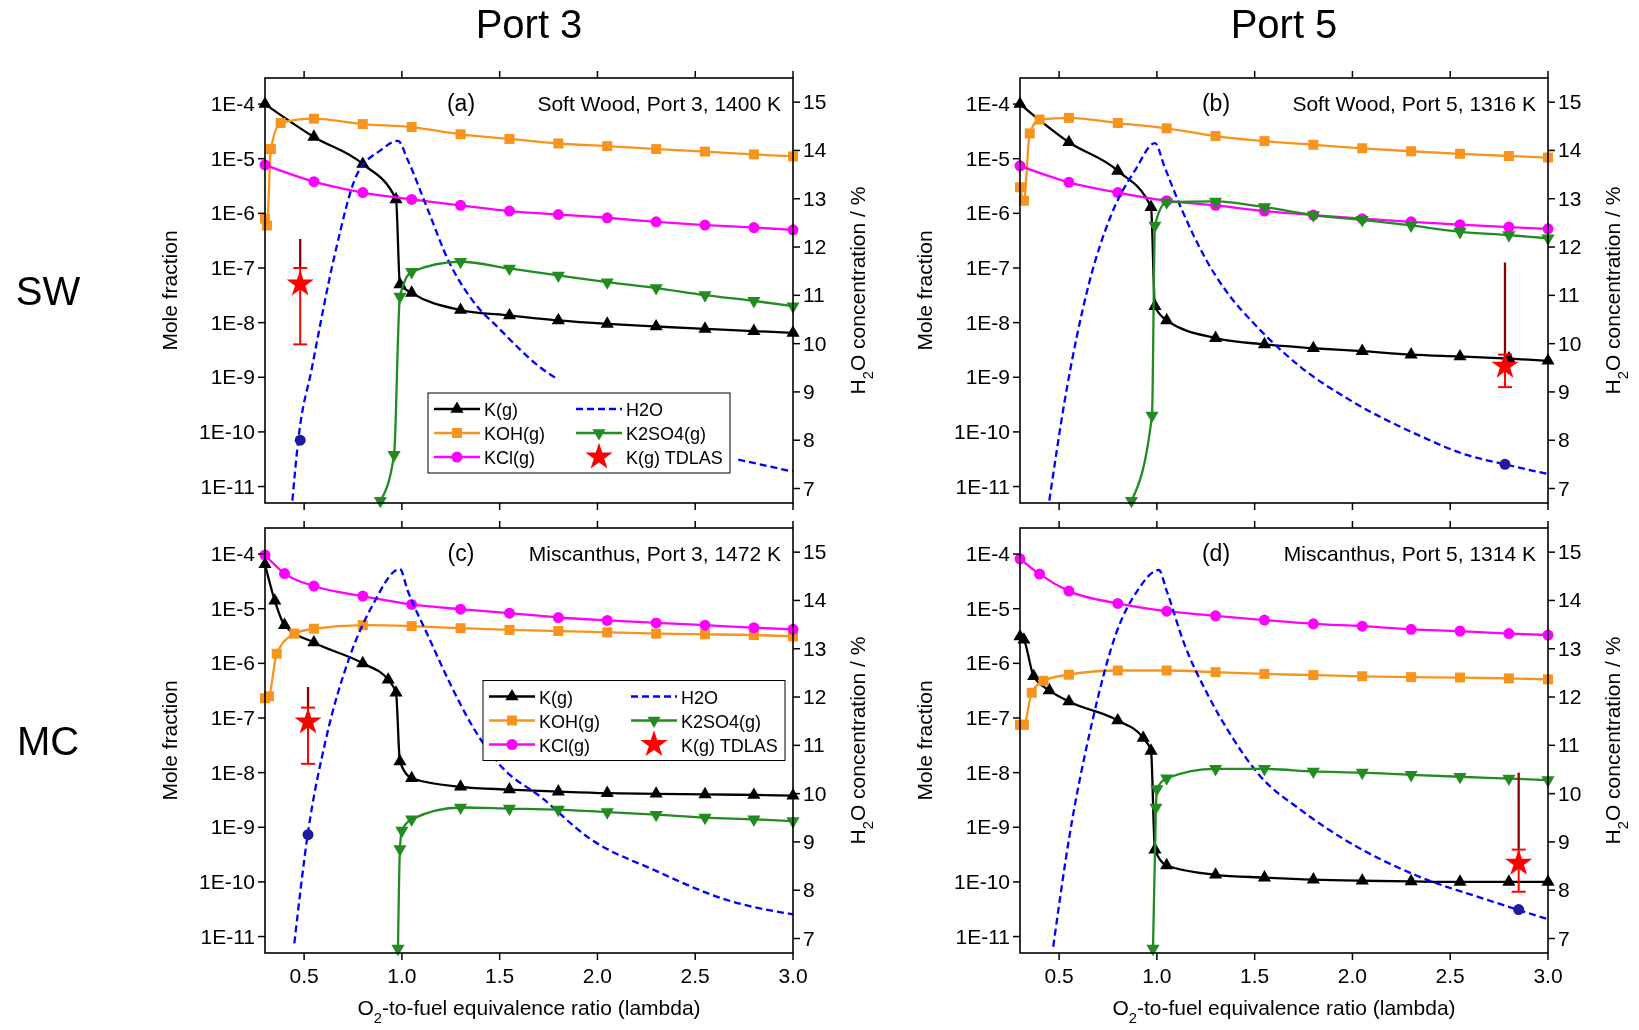 This screenshot has width=1639, height=1030. Describe the element at coordinates (48, 740) in the screenshot. I see `text: MC` at that location.